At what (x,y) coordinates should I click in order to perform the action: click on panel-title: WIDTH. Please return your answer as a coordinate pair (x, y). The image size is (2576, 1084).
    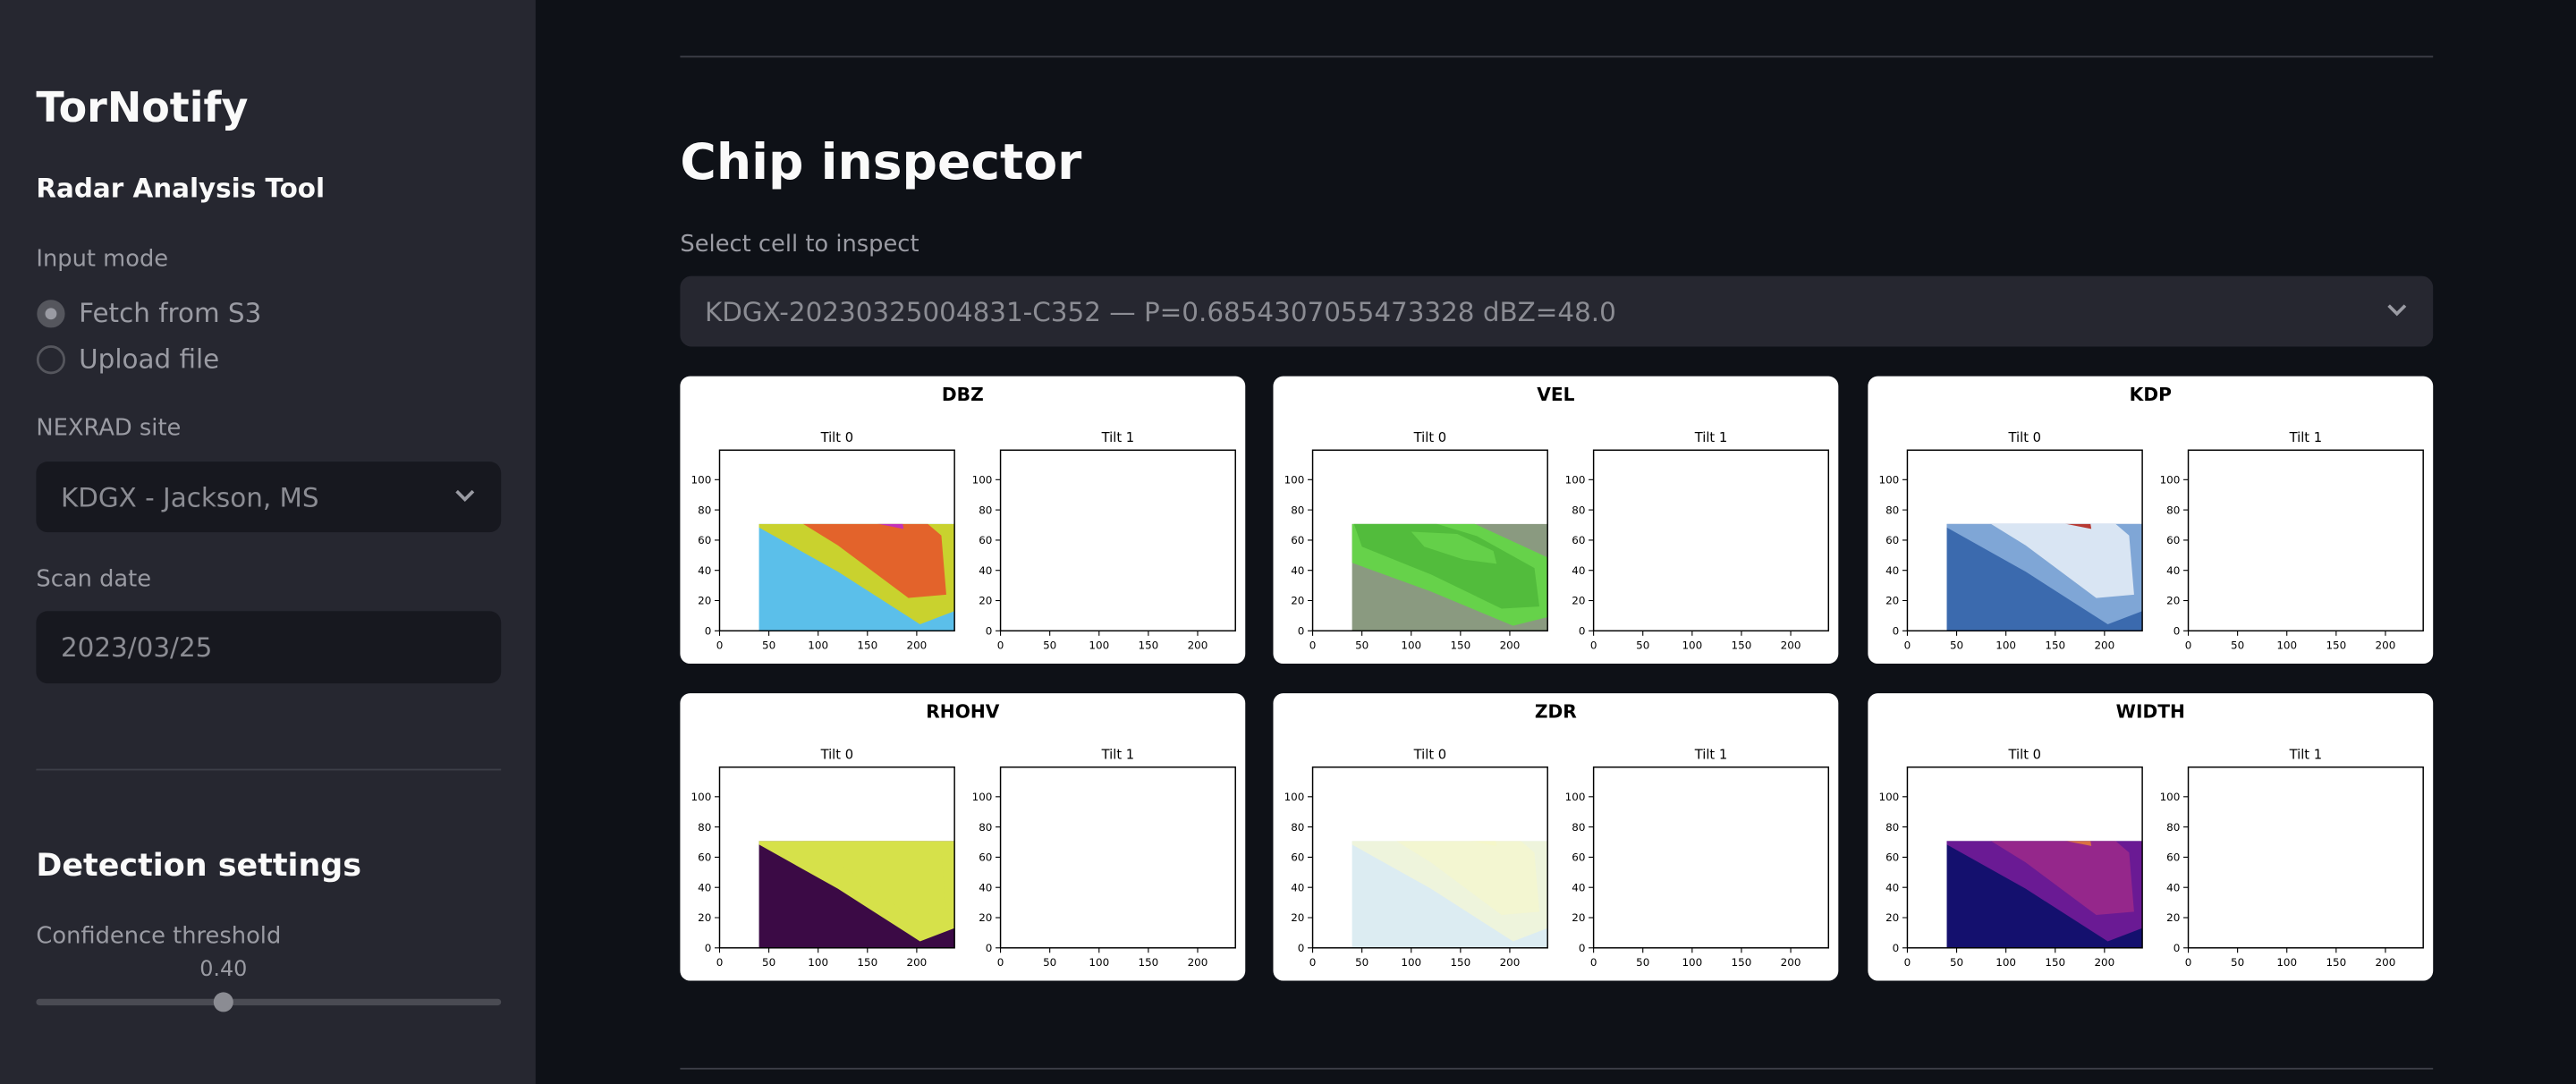
    Looking at the image, I should click on (2150, 712).